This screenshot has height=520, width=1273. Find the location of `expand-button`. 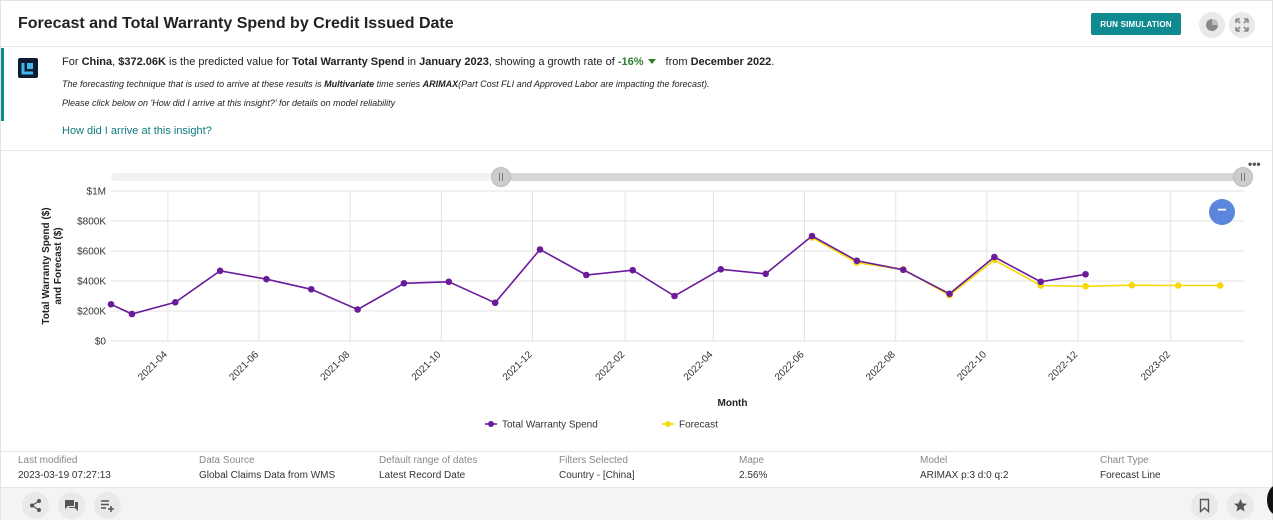

expand-button is located at coordinates (1242, 25).